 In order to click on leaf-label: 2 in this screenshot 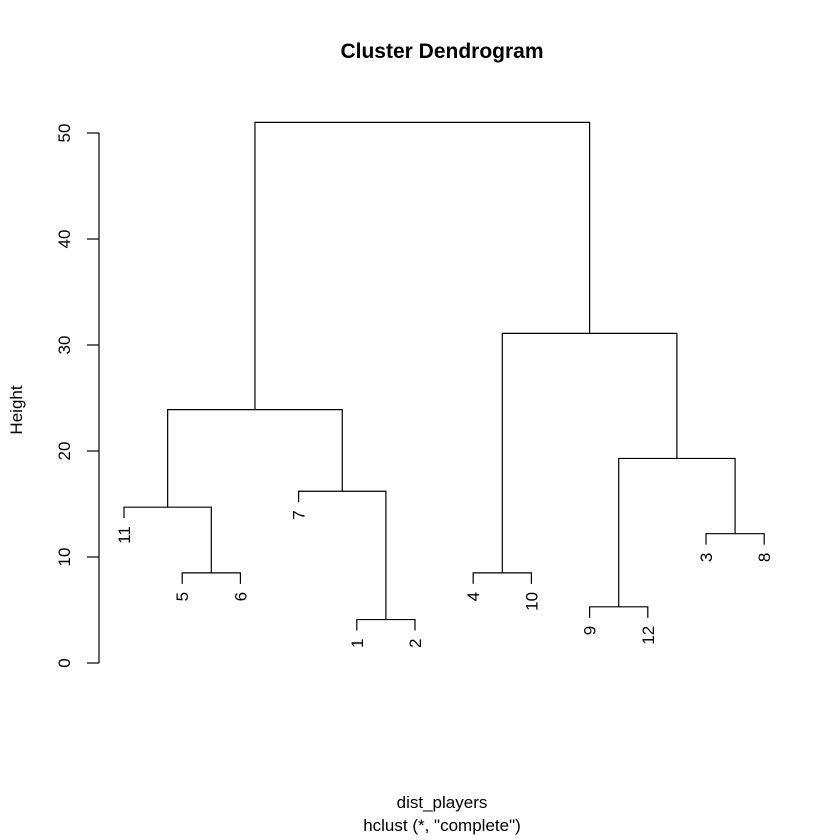, I will do `click(415, 643)`.